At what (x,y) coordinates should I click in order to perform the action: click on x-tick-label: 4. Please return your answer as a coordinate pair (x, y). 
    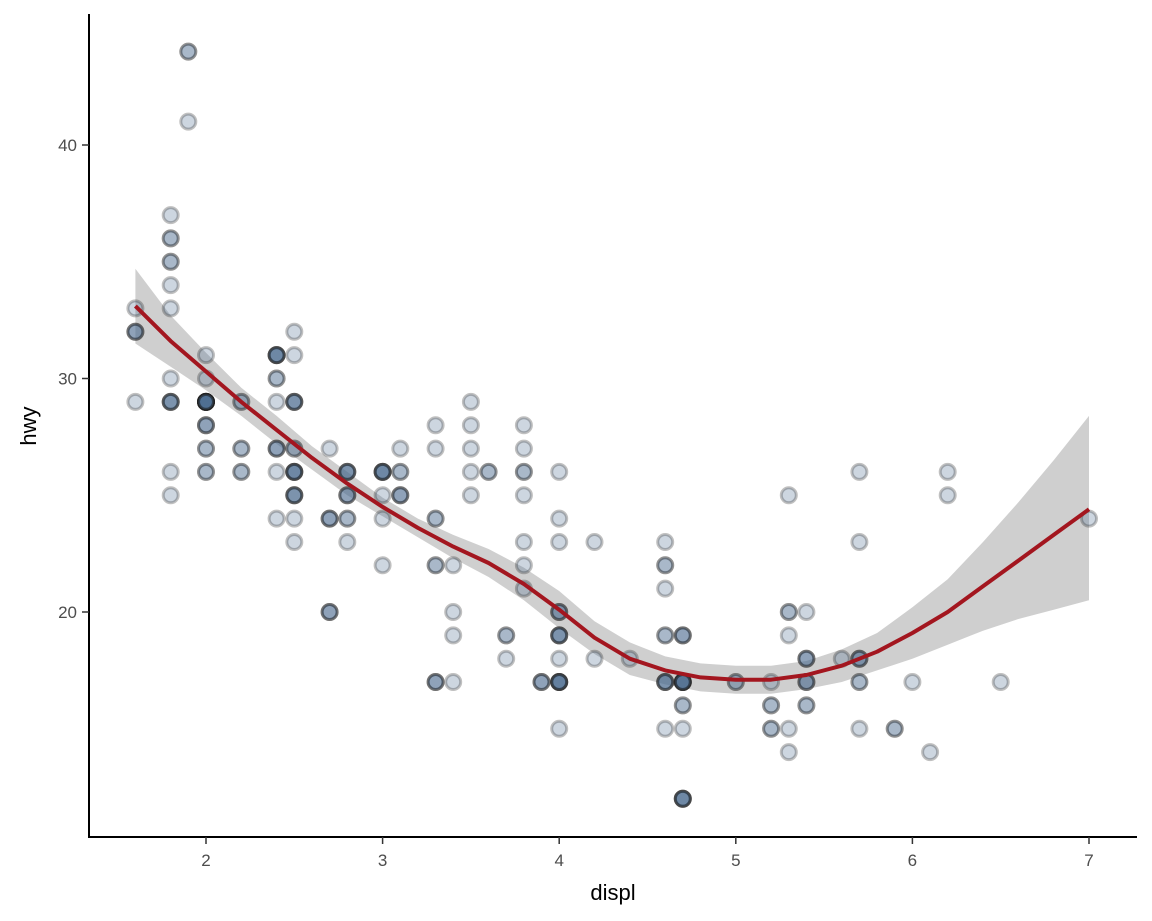
    Looking at the image, I should click on (558, 860).